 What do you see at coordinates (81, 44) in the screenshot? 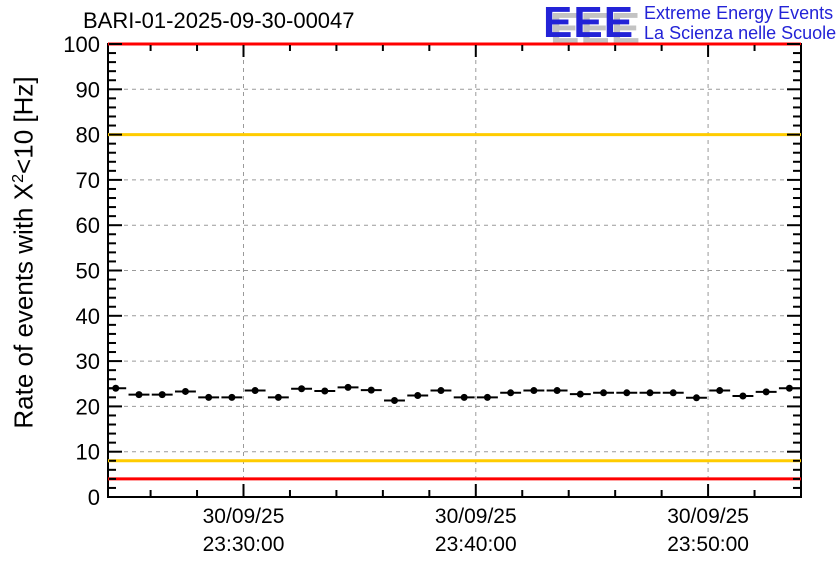
I see `y-tick-label: 100` at bounding box center [81, 44].